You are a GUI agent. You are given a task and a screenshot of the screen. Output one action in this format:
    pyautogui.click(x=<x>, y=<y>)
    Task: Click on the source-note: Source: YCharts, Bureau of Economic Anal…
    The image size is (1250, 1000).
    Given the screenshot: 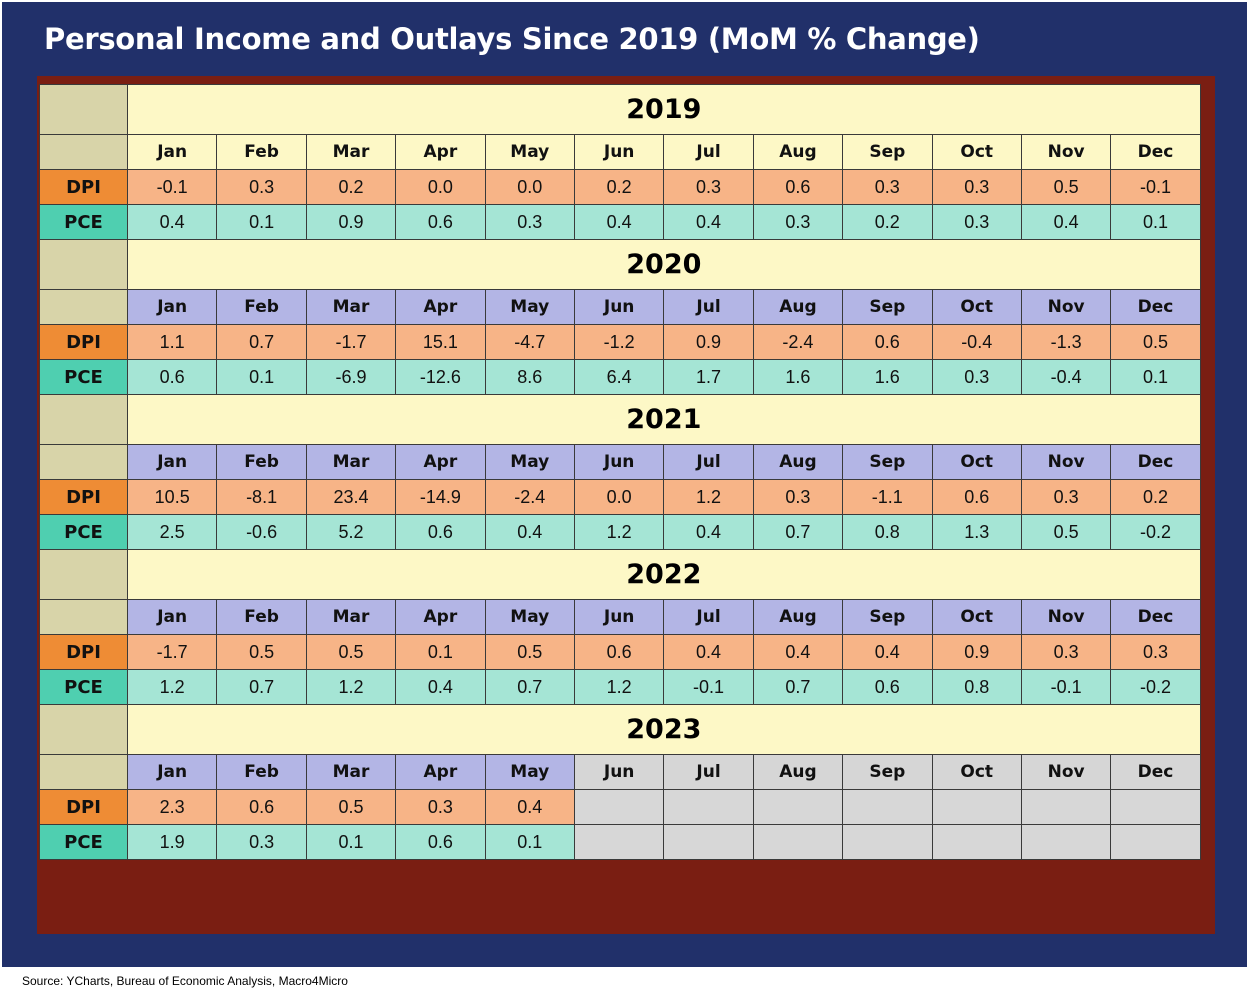 What is the action you would take?
    pyautogui.click(x=185, y=981)
    